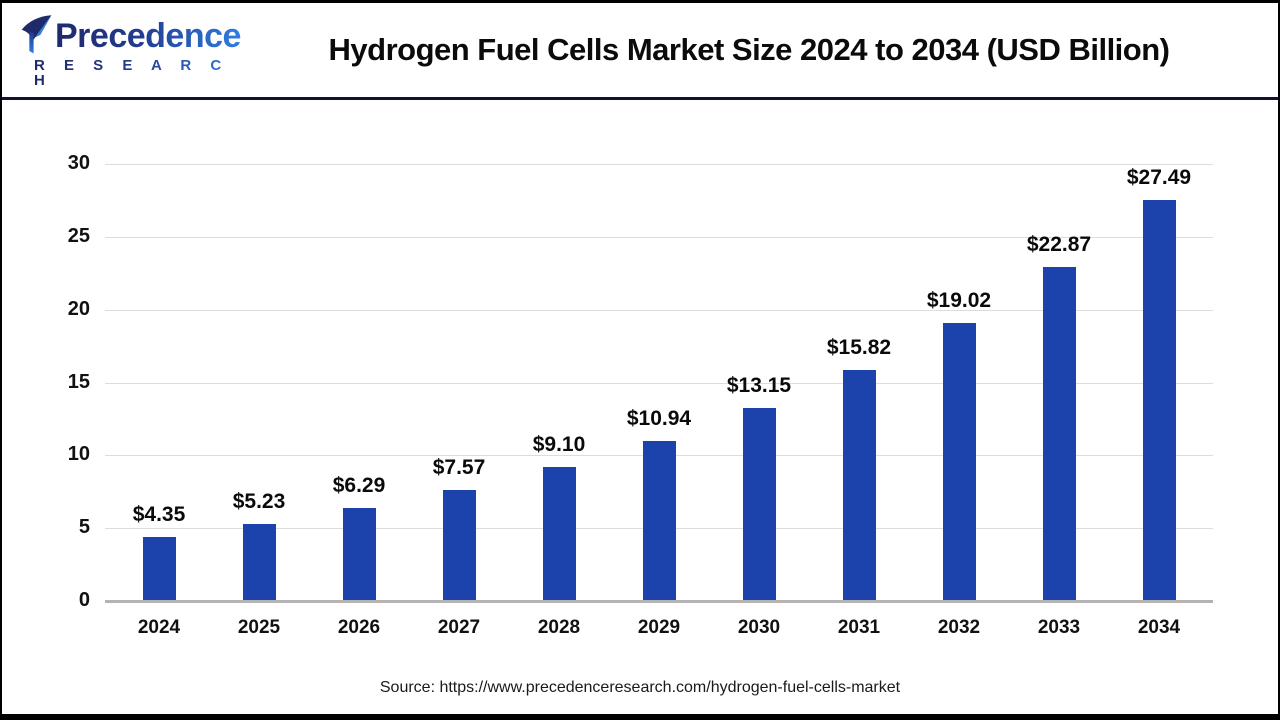  Describe the element at coordinates (359, 485) in the screenshot. I see `bar-value-label: $6.29` at that location.